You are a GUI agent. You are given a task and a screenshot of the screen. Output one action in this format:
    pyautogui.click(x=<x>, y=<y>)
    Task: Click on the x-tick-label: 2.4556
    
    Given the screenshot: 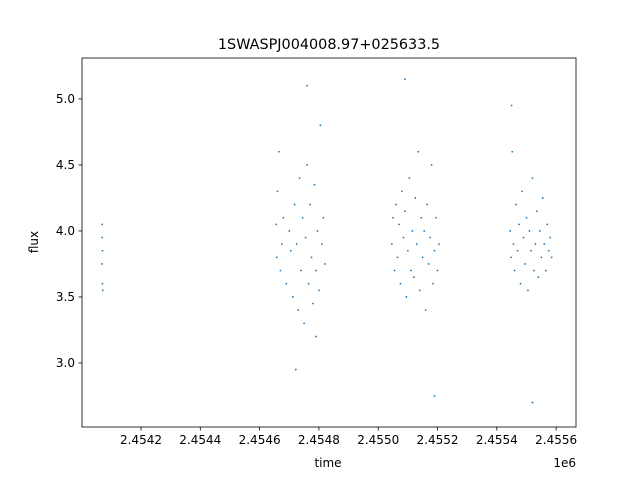 What is the action you would take?
    pyautogui.click(x=556, y=440)
    